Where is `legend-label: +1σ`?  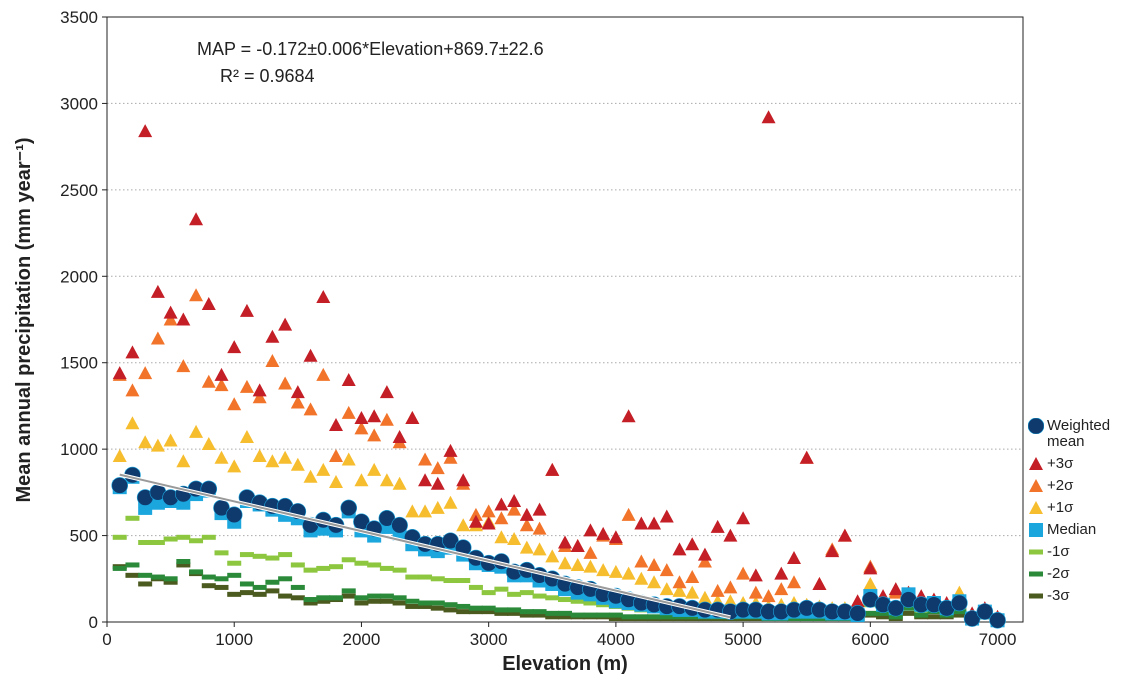 legend-label: +1σ is located at coordinates (1060, 507).